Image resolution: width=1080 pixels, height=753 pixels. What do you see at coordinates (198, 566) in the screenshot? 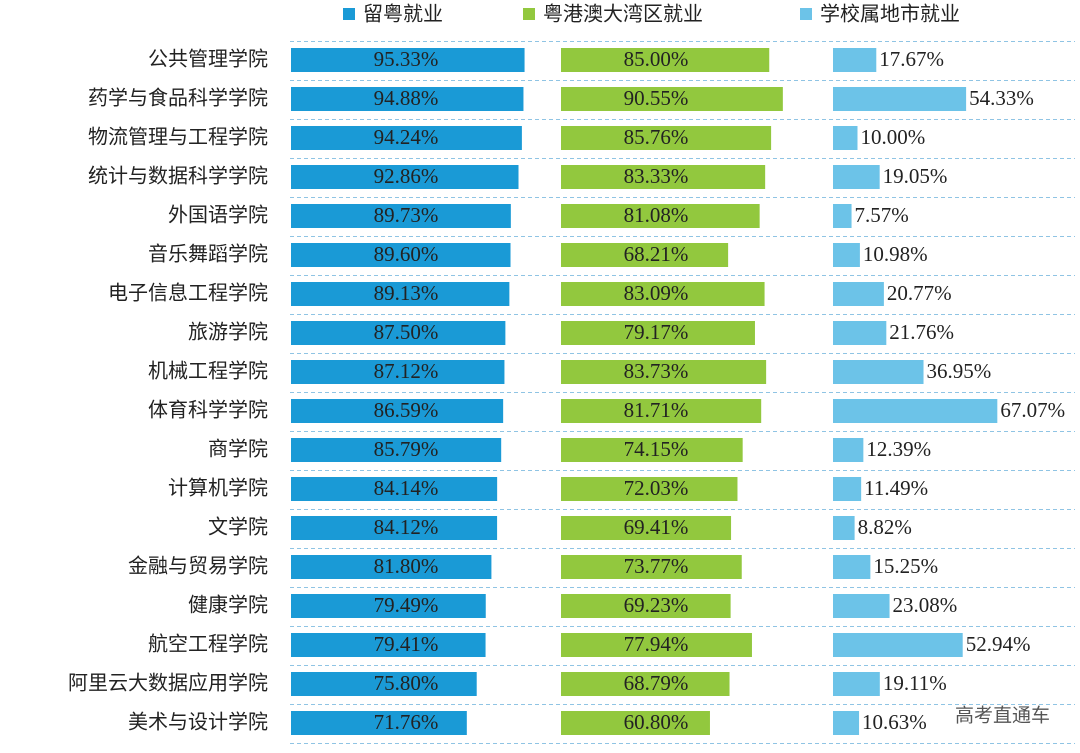
I see `category-label: 金融与贸易学院` at bounding box center [198, 566].